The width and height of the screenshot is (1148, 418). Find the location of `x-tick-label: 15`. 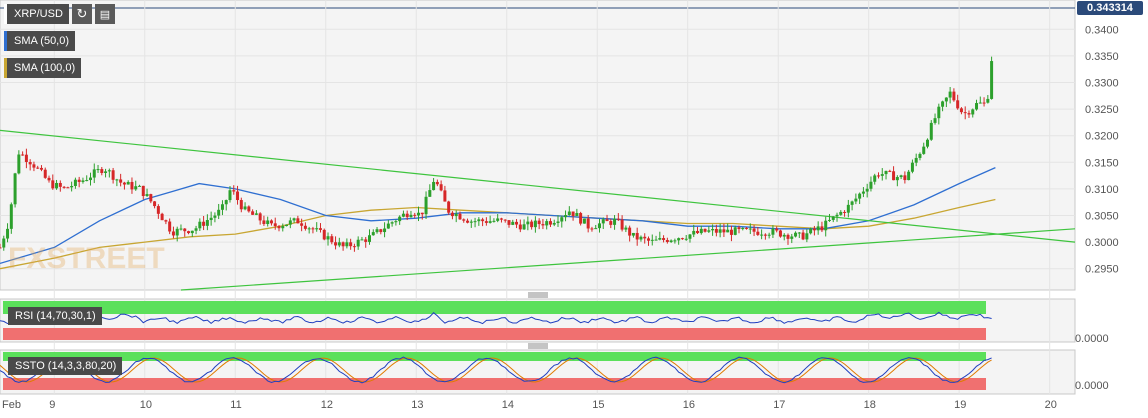

x-tick-label: 15 is located at coordinates (598, 405).